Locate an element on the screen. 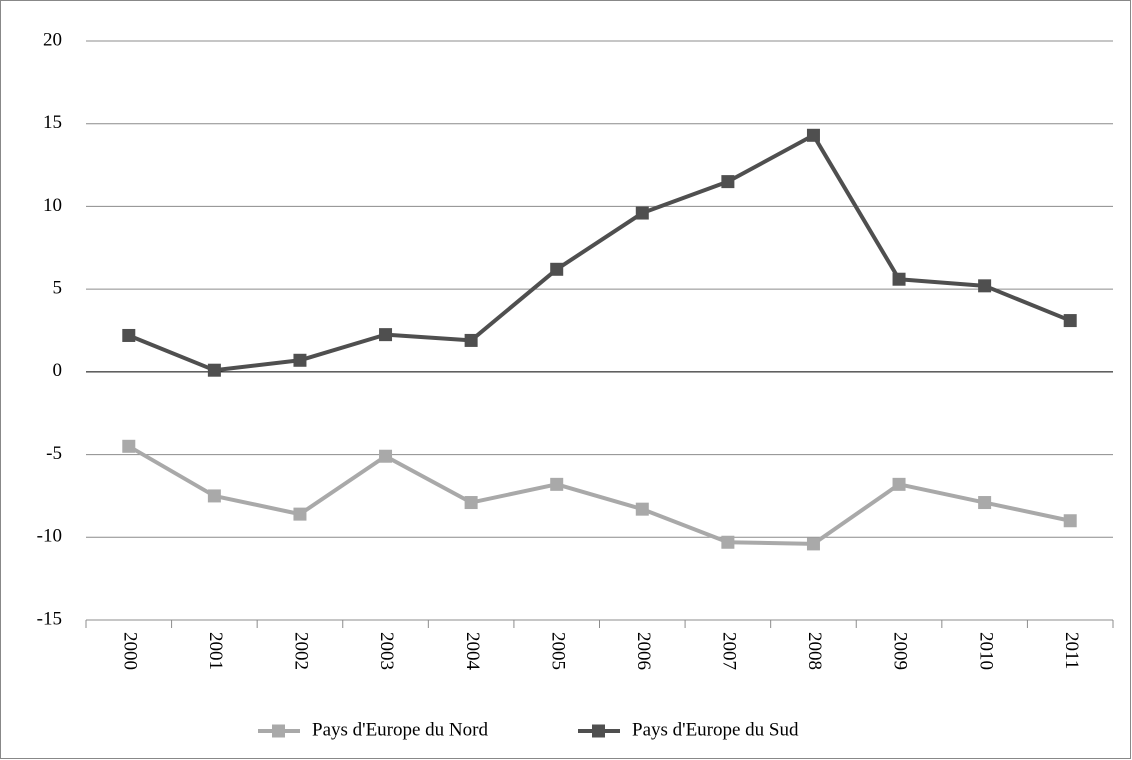 Image resolution: width=1132 pixels, height=760 pixels. x-tick-label: 2004 is located at coordinates (472, 651).